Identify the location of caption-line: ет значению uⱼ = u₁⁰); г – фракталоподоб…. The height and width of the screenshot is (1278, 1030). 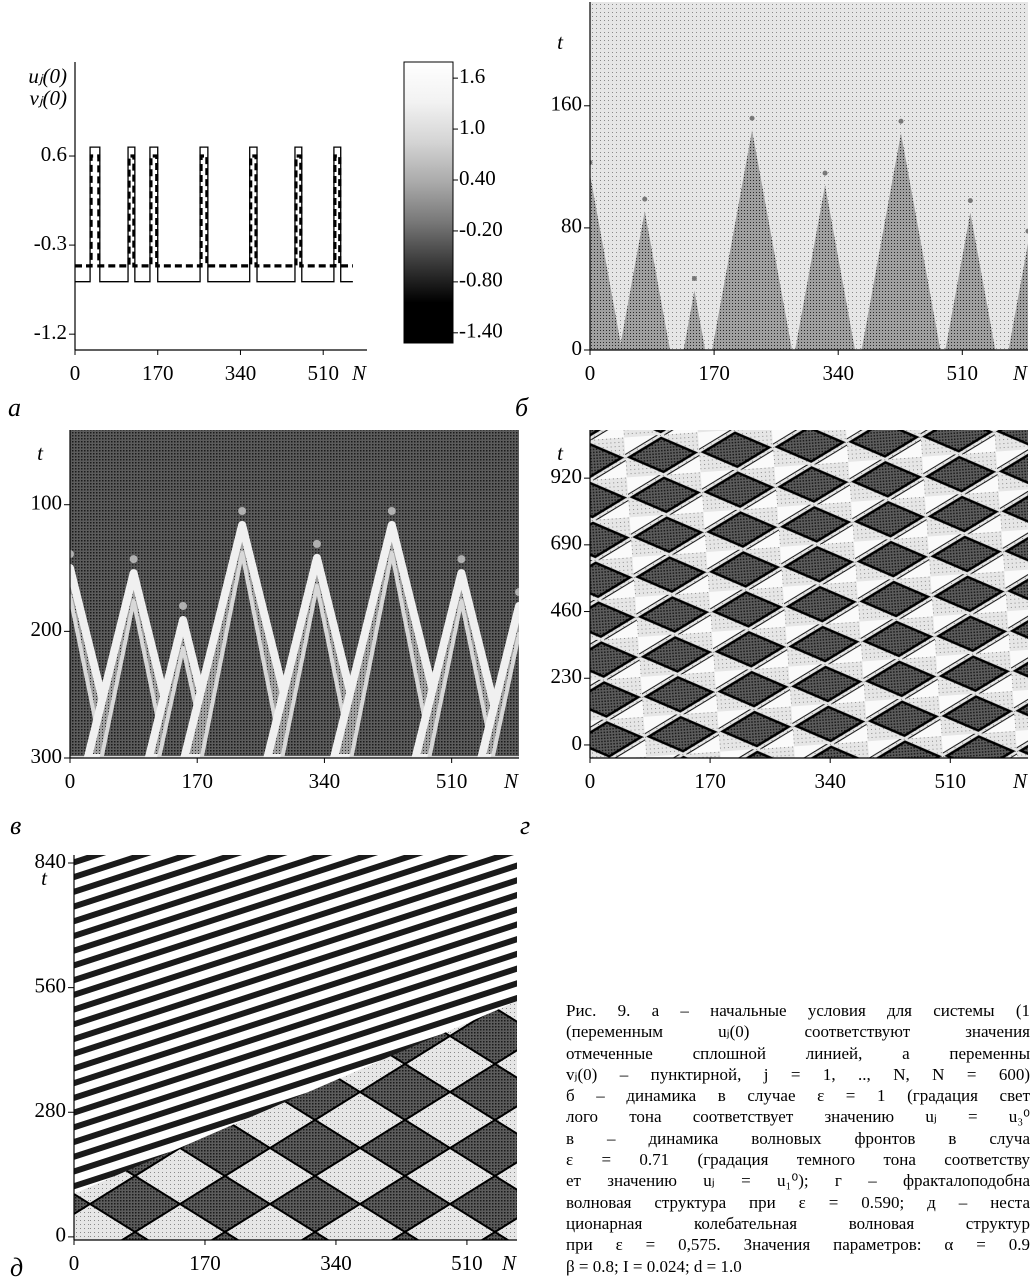
(798, 1181).